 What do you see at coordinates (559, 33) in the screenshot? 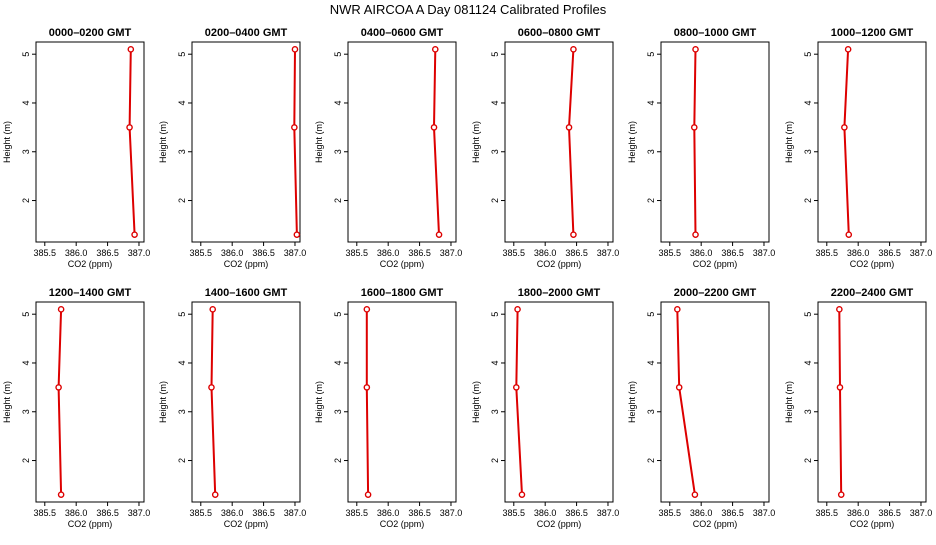
I see `panel-title: 0600–0800 GMT` at bounding box center [559, 33].